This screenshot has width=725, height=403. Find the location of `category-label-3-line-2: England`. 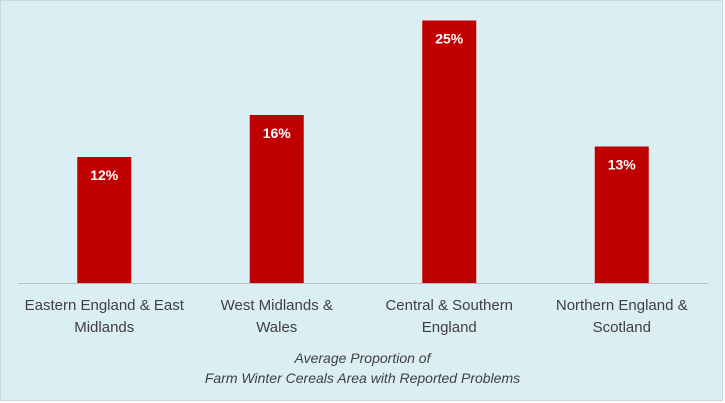

category-label-3-line-2: England is located at coordinates (449, 327).